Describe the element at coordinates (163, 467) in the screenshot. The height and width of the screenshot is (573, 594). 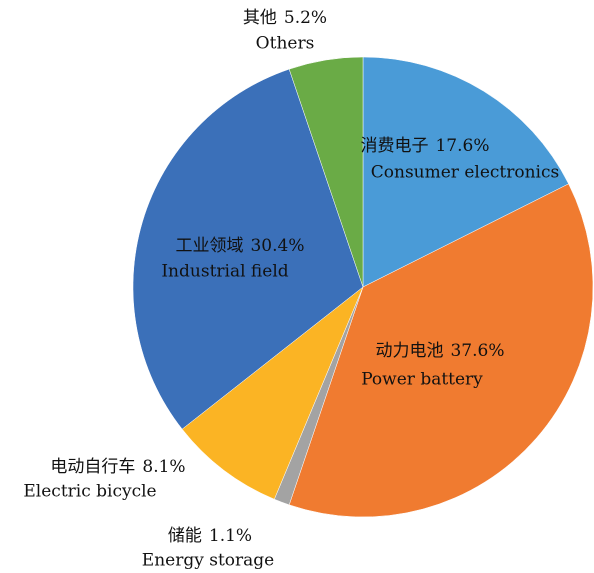
I see `value-label: 8.1%` at that location.